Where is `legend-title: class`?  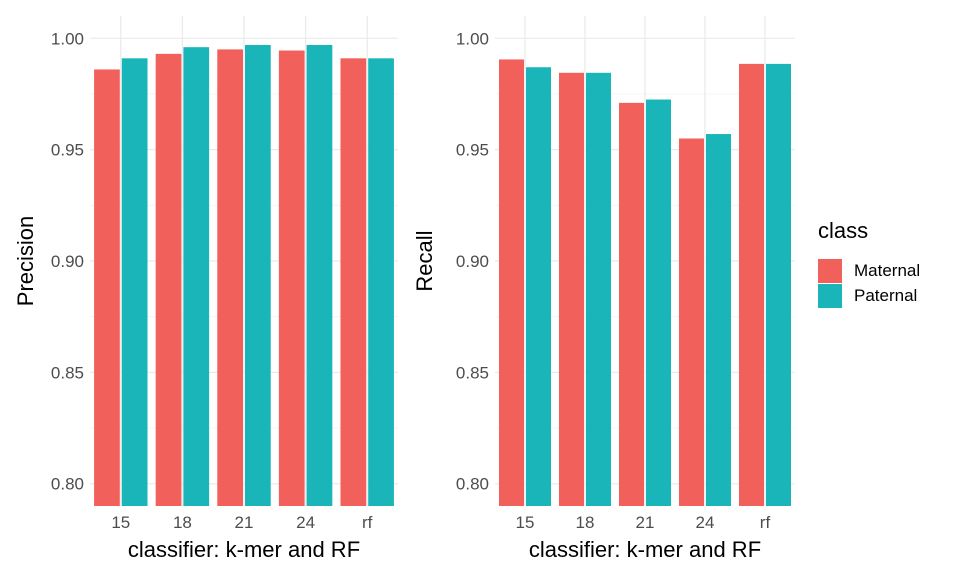
legend-title: class is located at coordinates (843, 230).